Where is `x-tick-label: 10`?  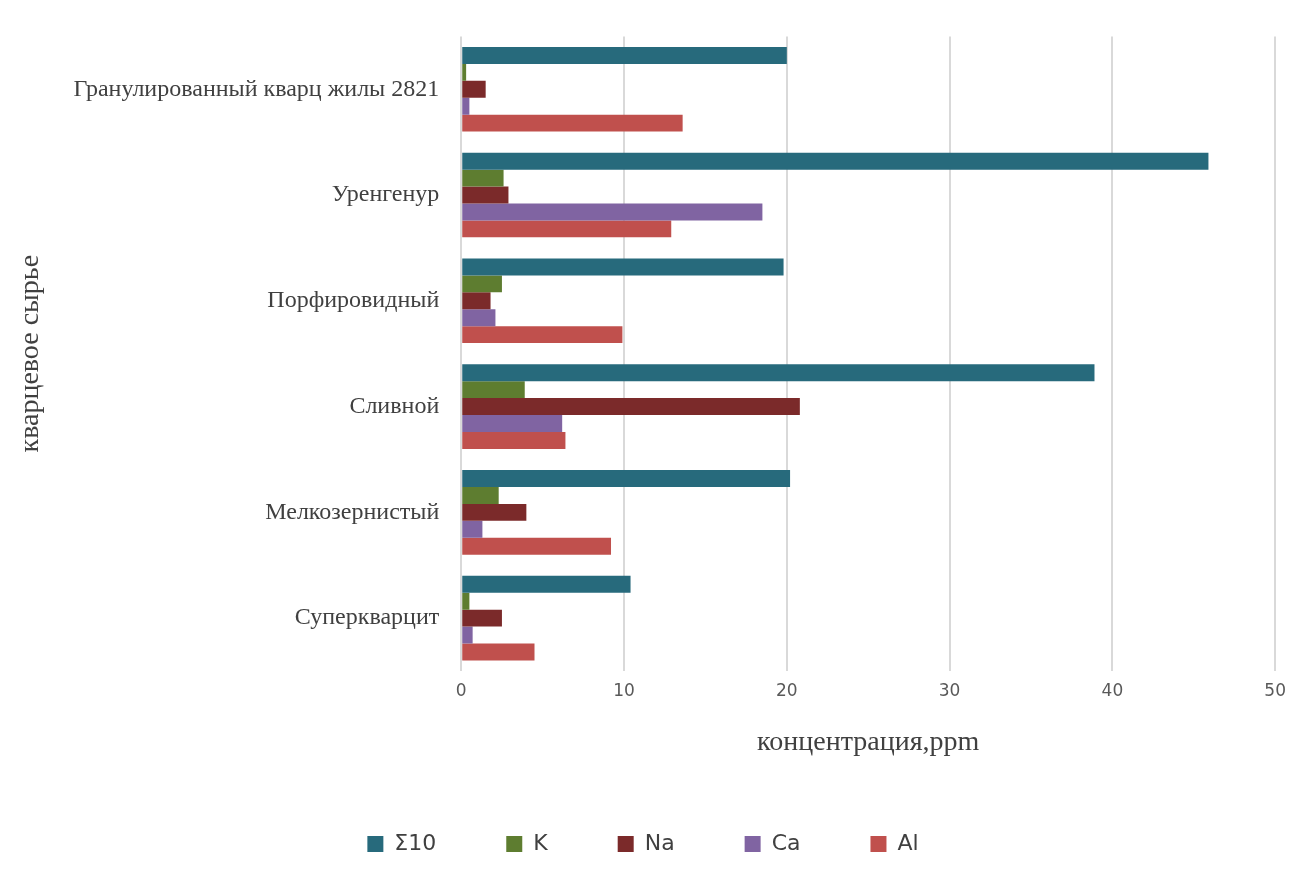 x-tick-label: 10 is located at coordinates (624, 689).